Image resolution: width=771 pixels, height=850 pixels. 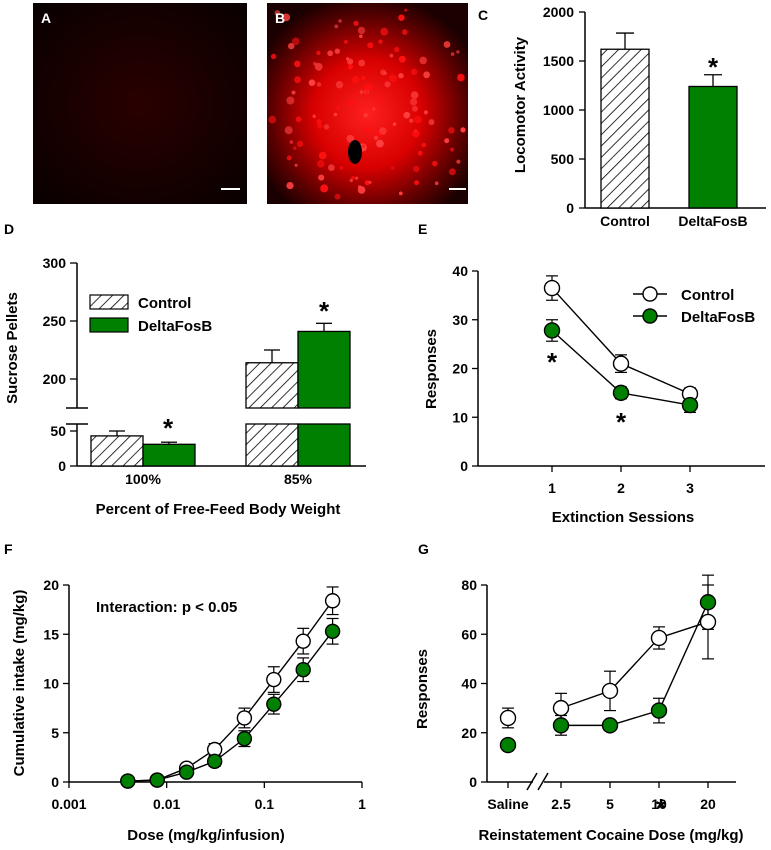 What do you see at coordinates (561, 804) in the screenshot?
I see `g-x-tick-label: 2.5` at bounding box center [561, 804].